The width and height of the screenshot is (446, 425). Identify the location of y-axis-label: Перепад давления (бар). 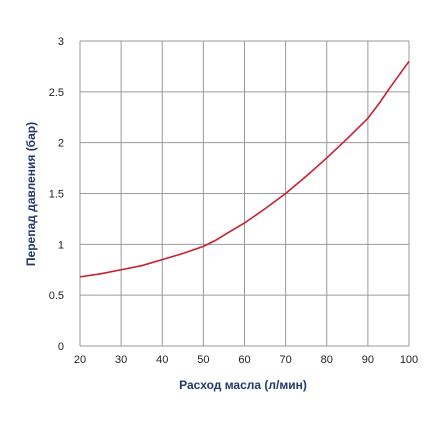
(31, 194).